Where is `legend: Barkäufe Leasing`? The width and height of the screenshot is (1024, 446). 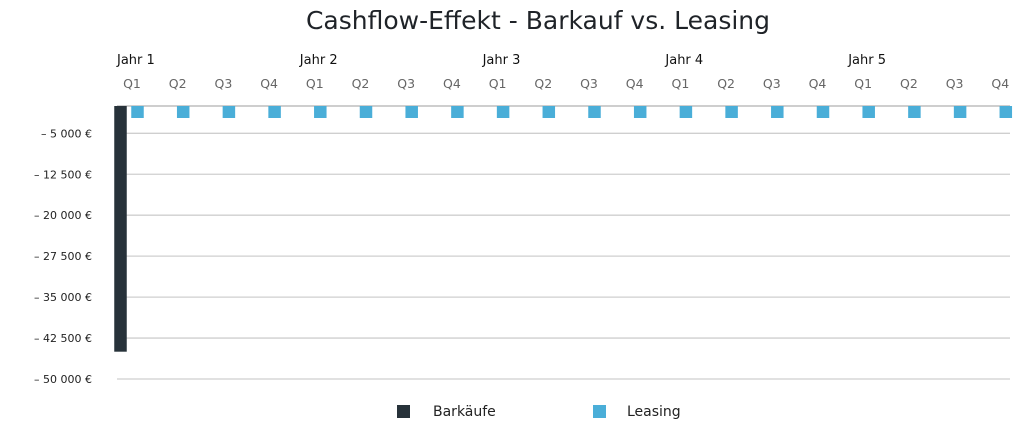 legend: Barkäufe Leasing is located at coordinates (539, 412).